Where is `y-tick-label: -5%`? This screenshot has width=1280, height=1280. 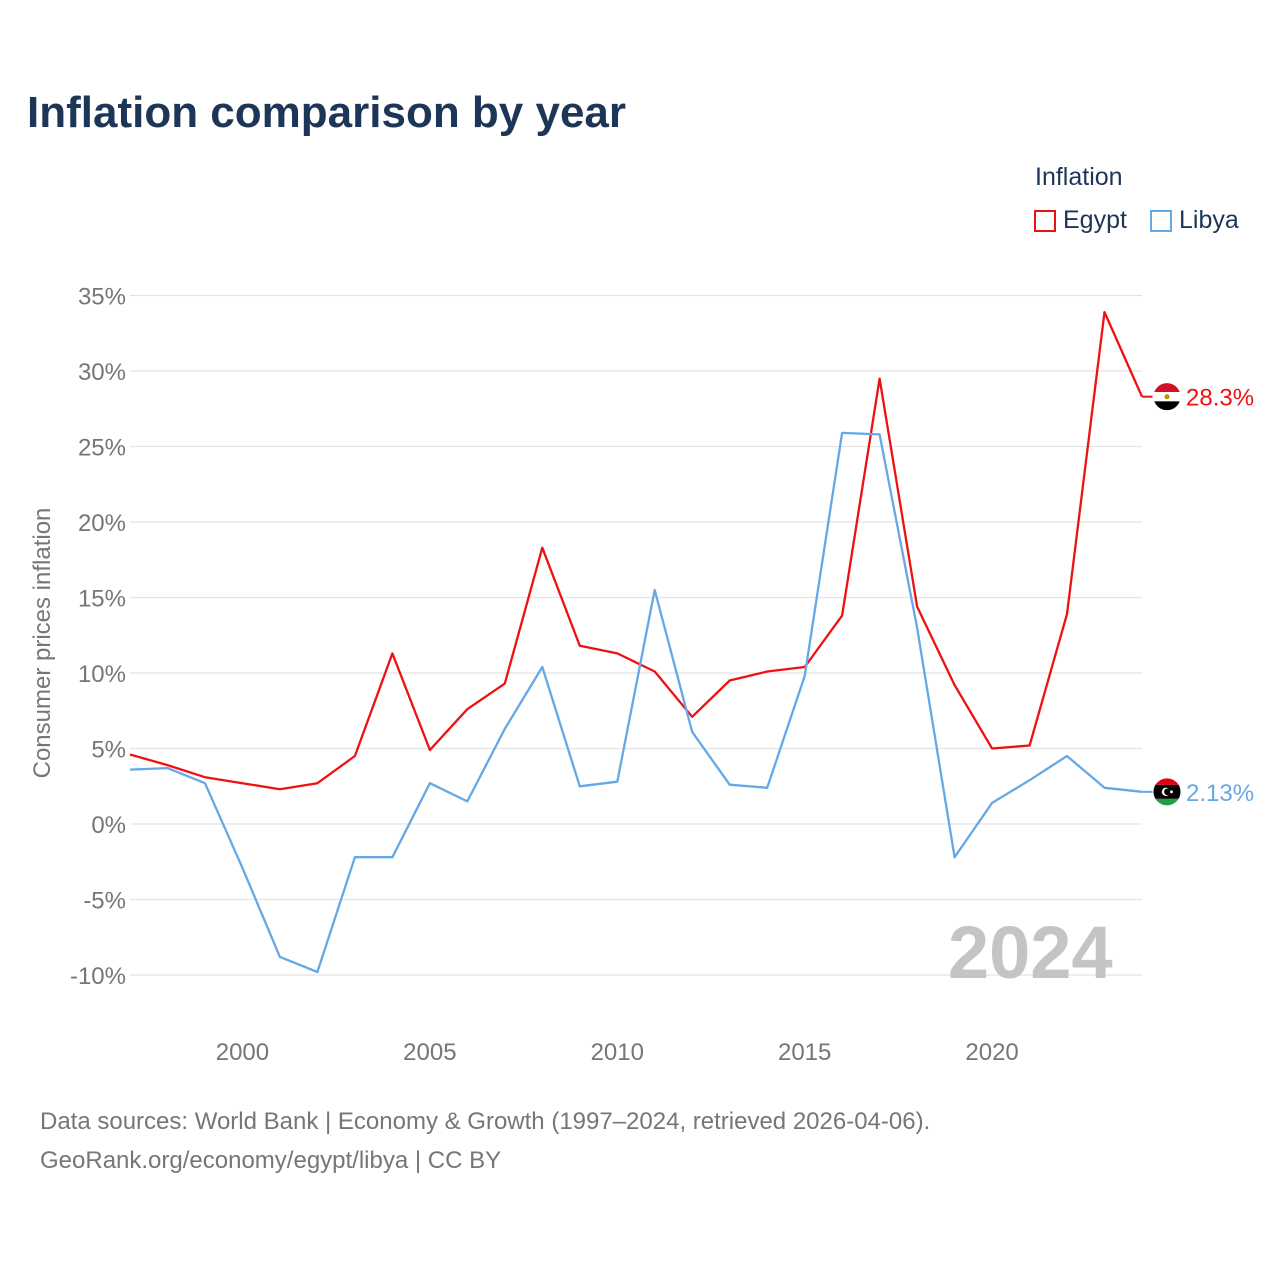 y-tick-label: -5% is located at coordinates (104, 901).